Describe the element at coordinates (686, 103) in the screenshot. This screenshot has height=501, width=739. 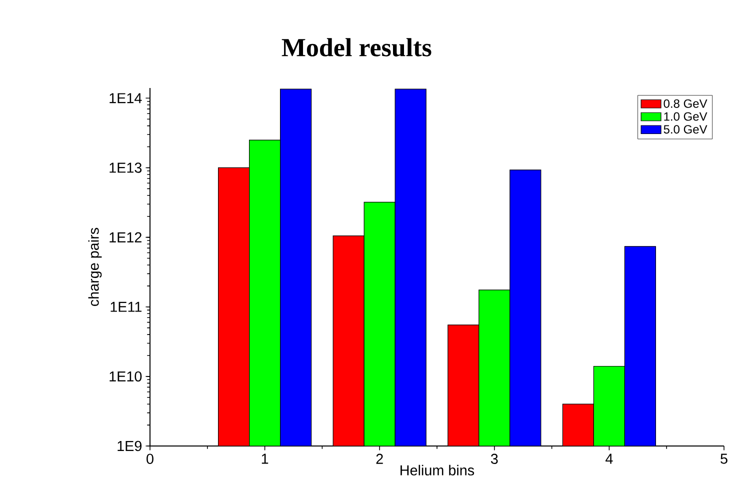
I see `legend-label: 0.8 GeV` at that location.